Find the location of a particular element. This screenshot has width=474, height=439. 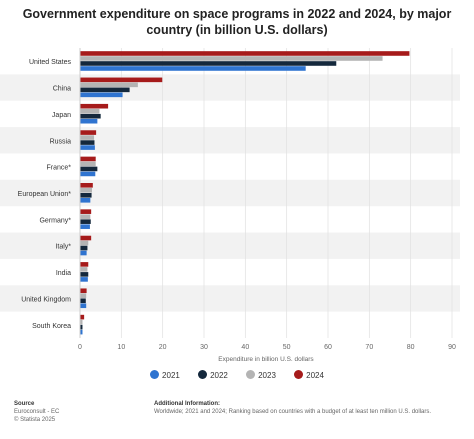

x-tick-label: 80 is located at coordinates (411, 347).